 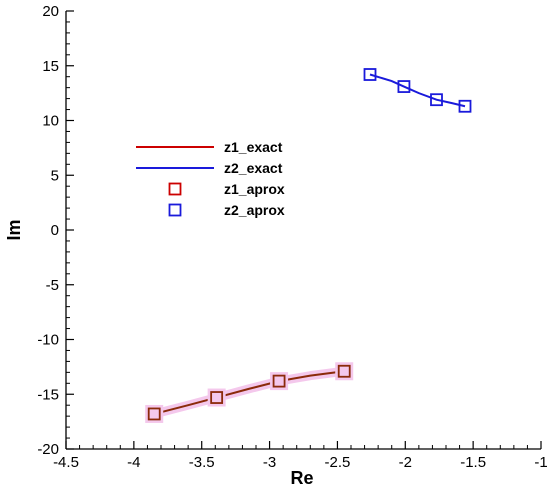 I want to click on x-tick-label: -3.5, so click(x=202, y=462).